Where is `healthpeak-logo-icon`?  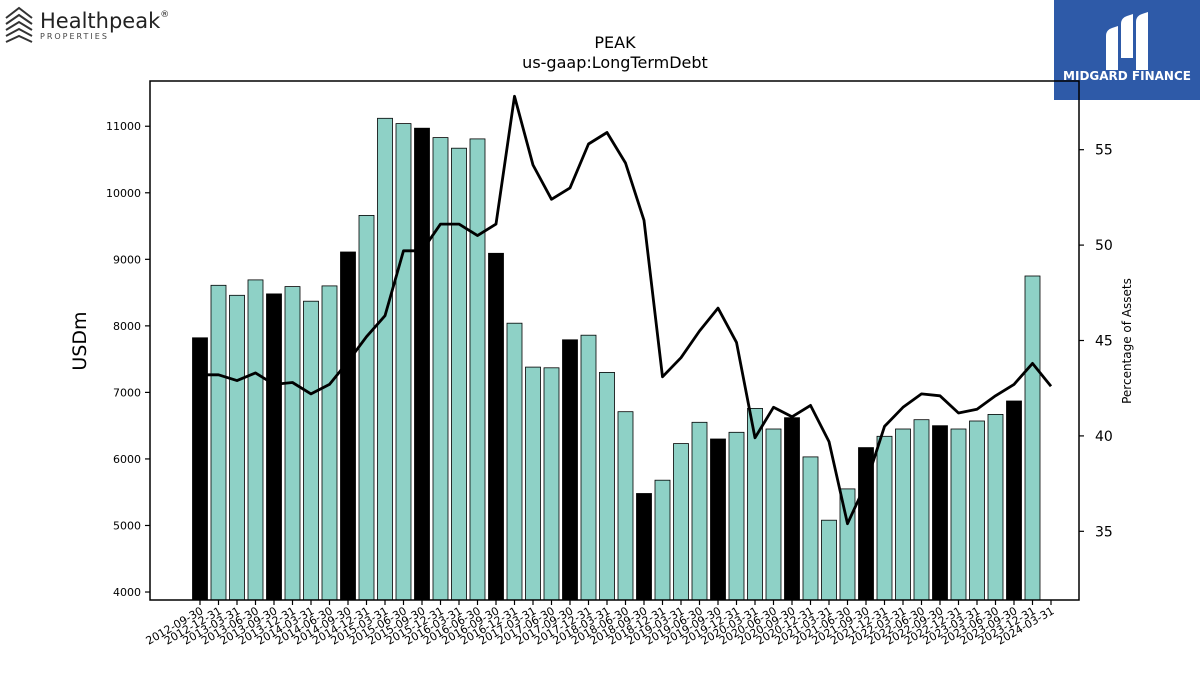
healthpeak-logo-icon is located at coordinates (19, 24).